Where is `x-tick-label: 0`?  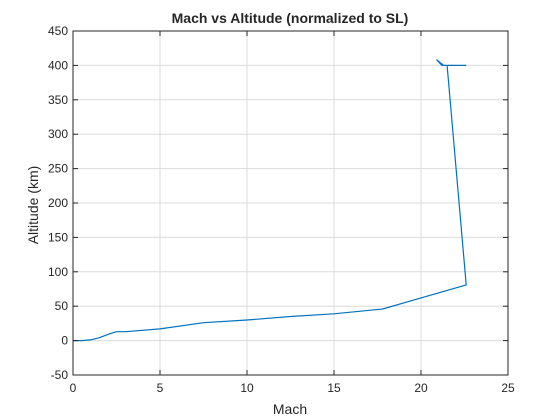 x-tick-label: 0 is located at coordinates (73, 388).